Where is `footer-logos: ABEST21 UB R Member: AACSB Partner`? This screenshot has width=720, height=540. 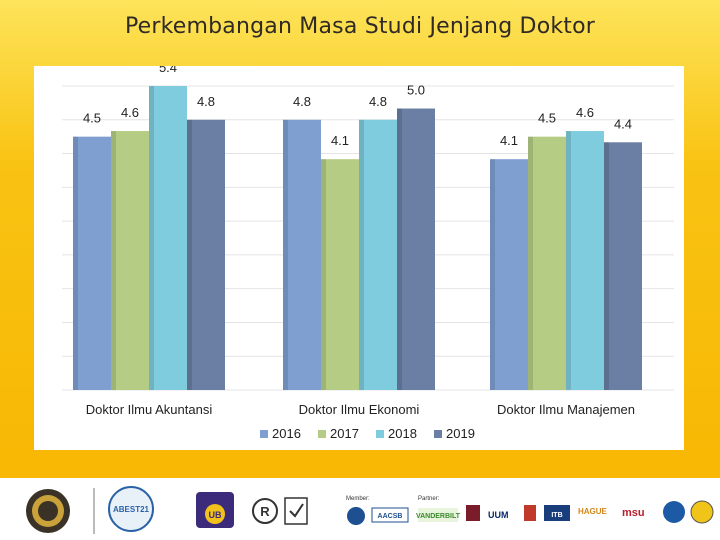 footer-logos: ABEST21 UB R Member: AACSB Partner is located at coordinates (370, 510).